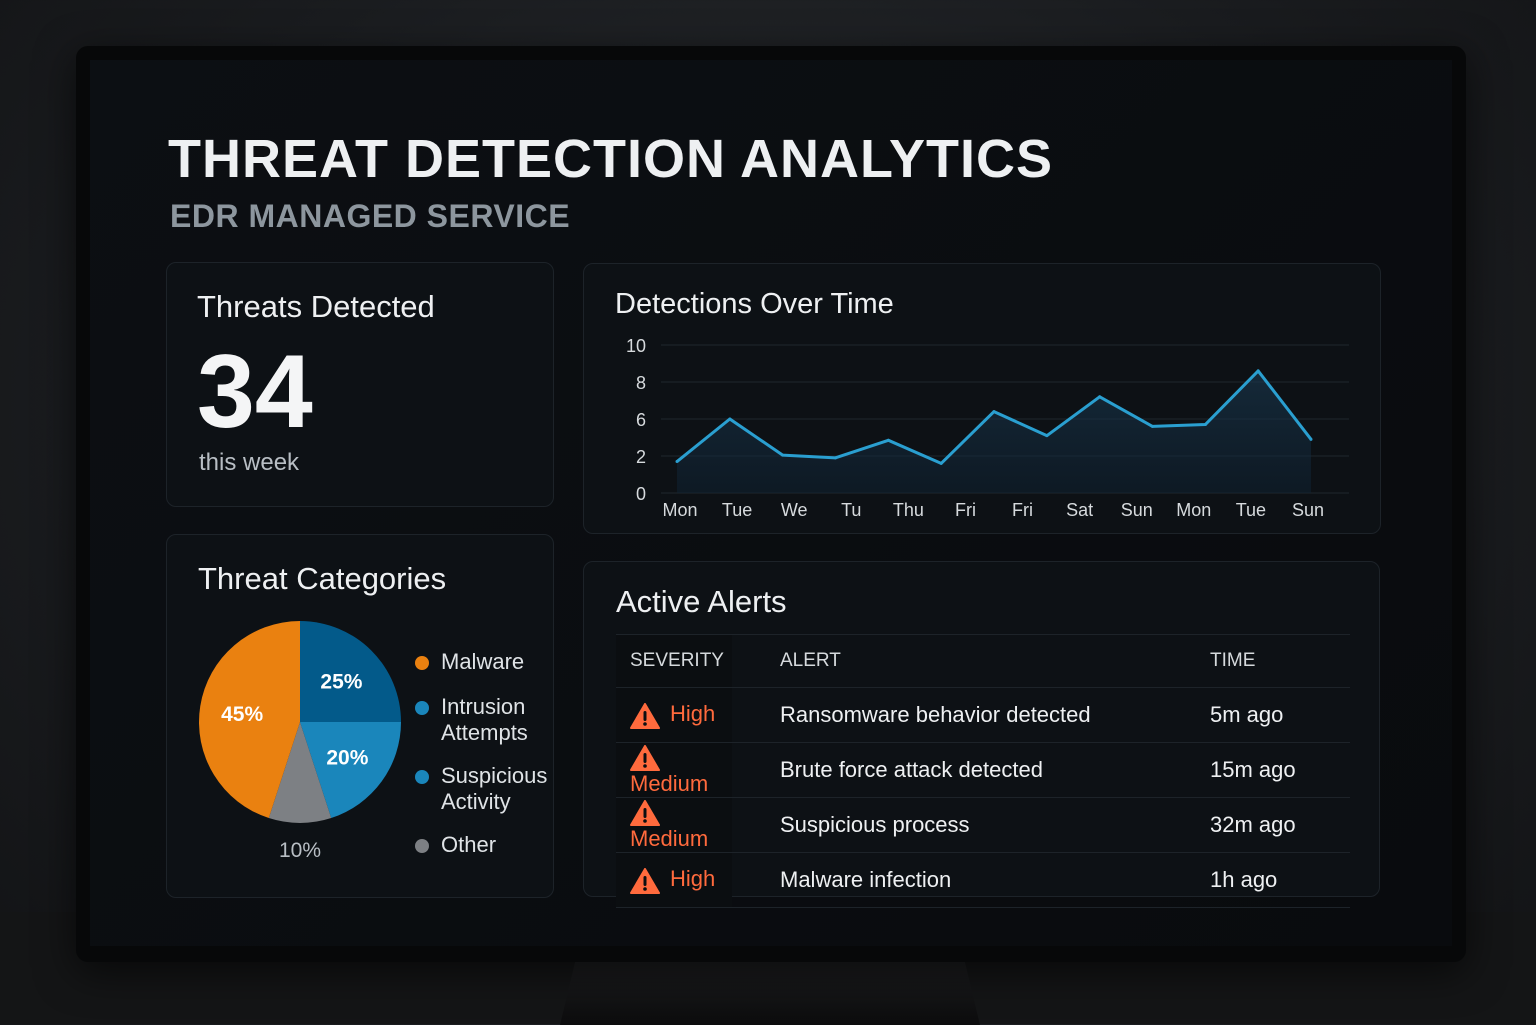  I want to click on x-tick-label: Tu, so click(851, 510).